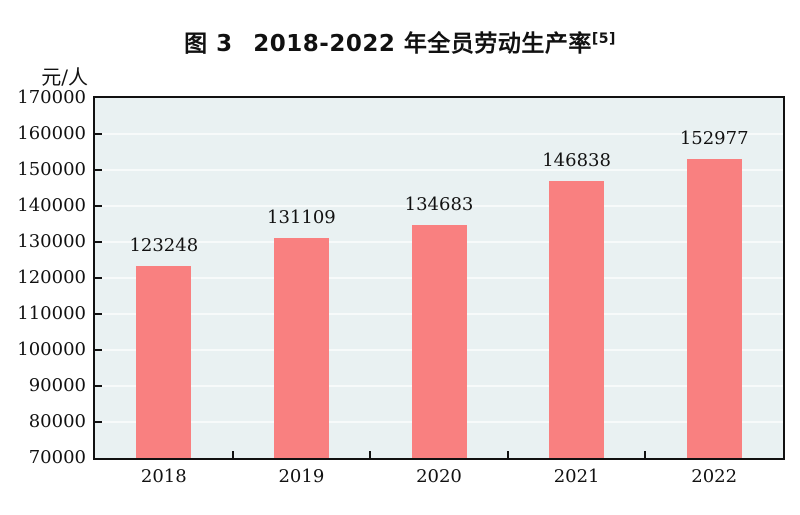 This screenshot has height=515, width=800. What do you see at coordinates (577, 319) in the screenshot?
I see `bar-2021` at bounding box center [577, 319].